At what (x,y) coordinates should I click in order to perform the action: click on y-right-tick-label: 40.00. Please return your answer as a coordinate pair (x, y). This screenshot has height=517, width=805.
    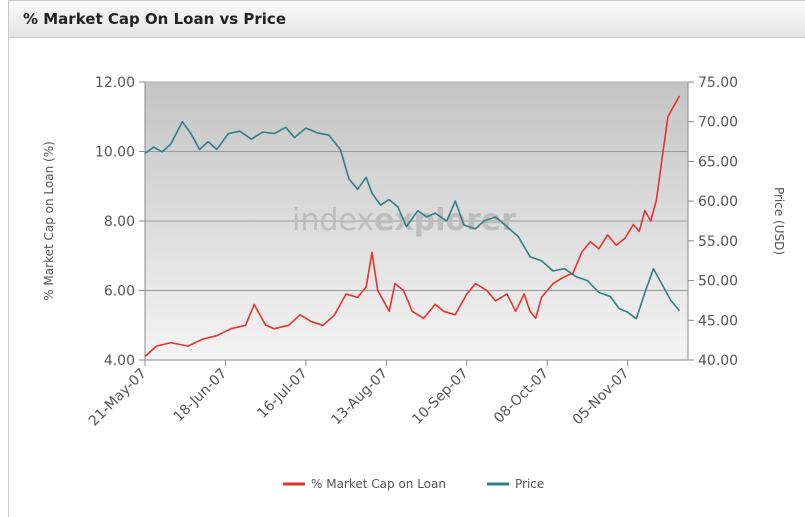
    Looking at the image, I should click on (718, 361).